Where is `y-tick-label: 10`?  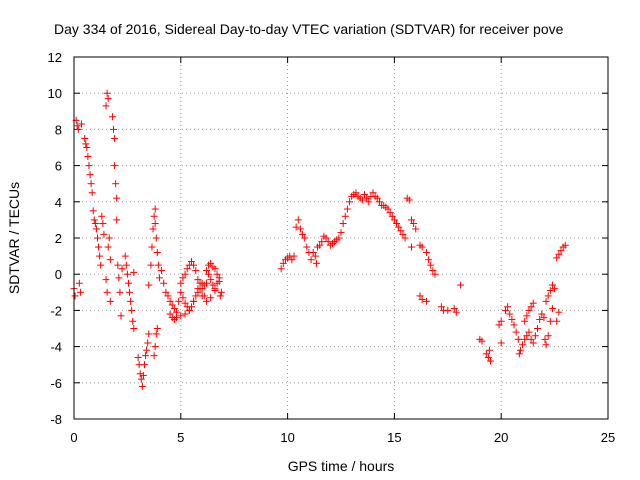
y-tick-label: 10 is located at coordinates (55, 93).